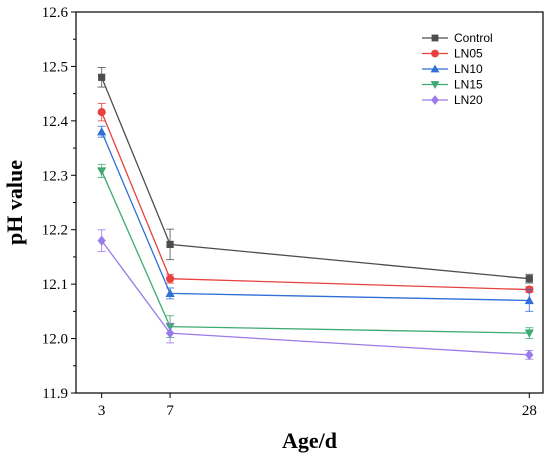 Image resolution: width=550 pixels, height=463 pixels. Describe the element at coordinates (55, 122) in the screenshot. I see `y-tick-label: 12.4` at that location.